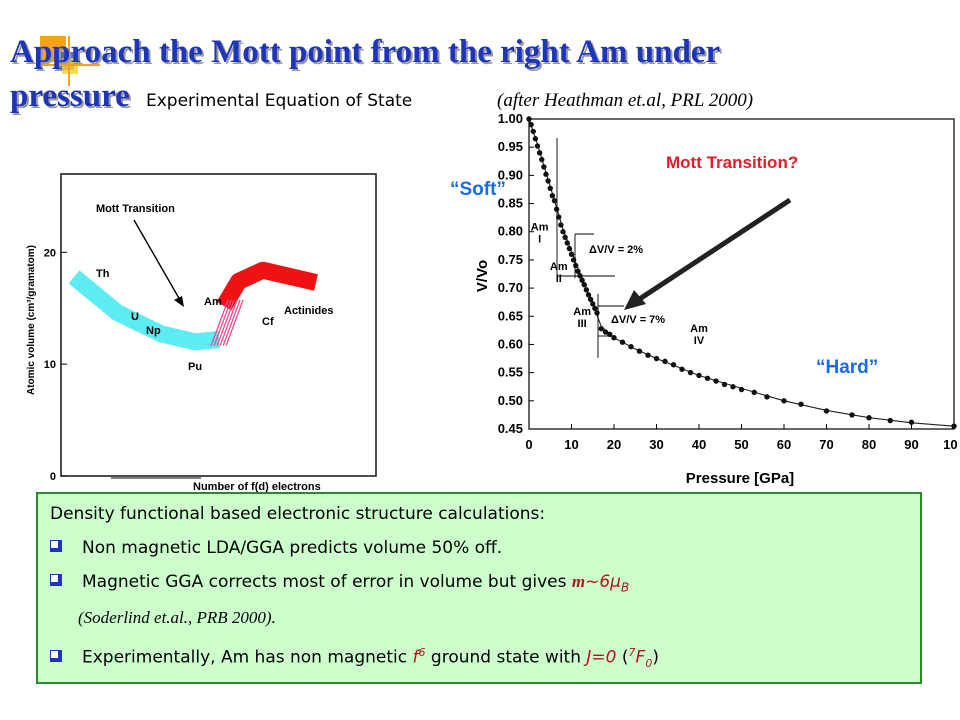 This screenshot has height=720, width=960. I want to click on right-y-axis-label: V/Vo, so click(482, 276).